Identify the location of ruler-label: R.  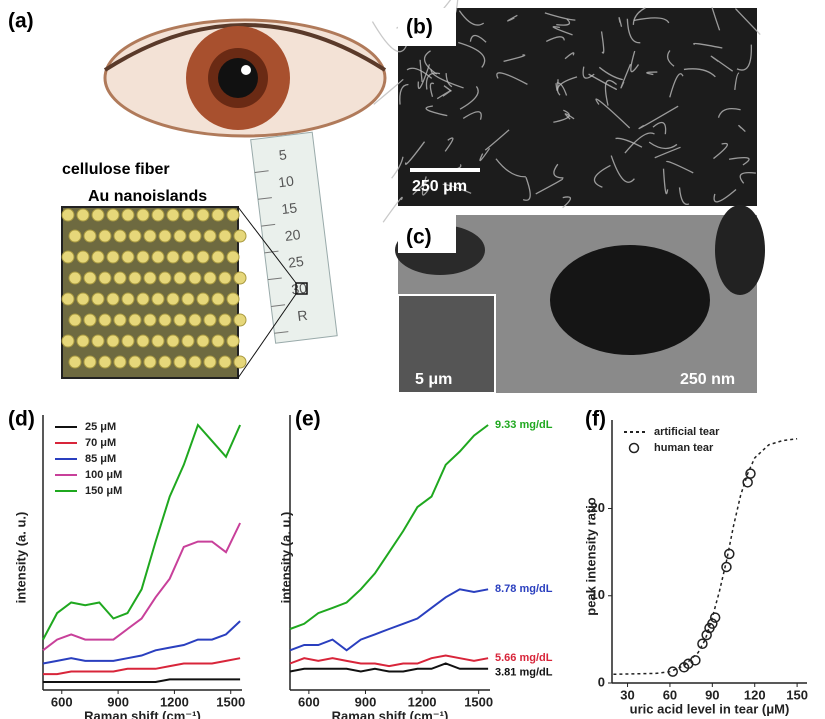
(302, 315).